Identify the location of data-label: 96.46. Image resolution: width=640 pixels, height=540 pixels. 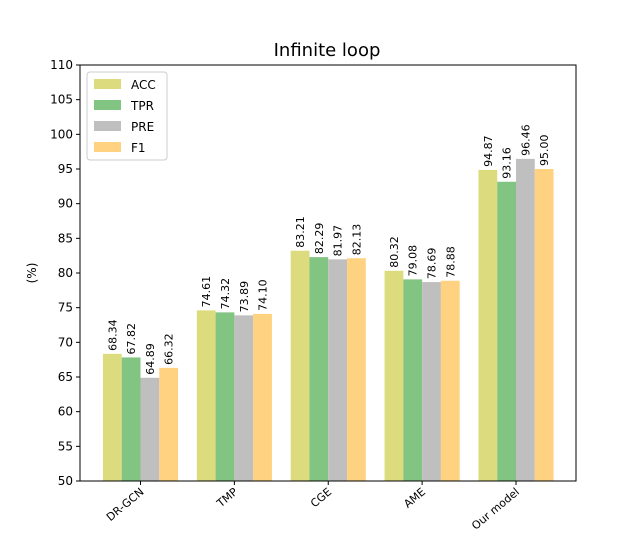
(525, 140).